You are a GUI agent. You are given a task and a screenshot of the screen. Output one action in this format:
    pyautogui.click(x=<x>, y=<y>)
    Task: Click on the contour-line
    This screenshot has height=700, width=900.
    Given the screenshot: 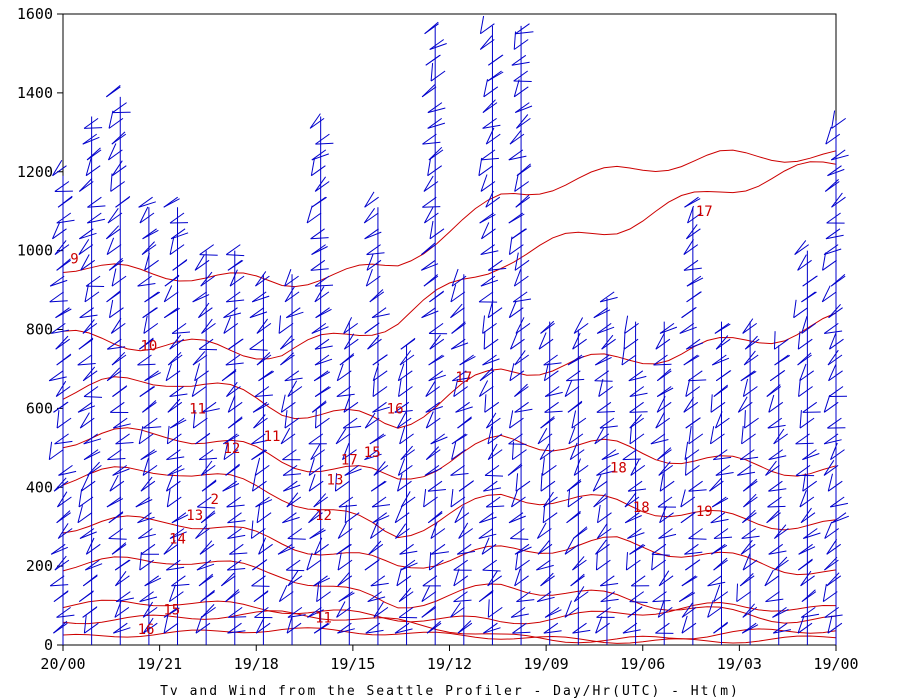 What is the action you would take?
    pyautogui.click(x=449, y=453)
    